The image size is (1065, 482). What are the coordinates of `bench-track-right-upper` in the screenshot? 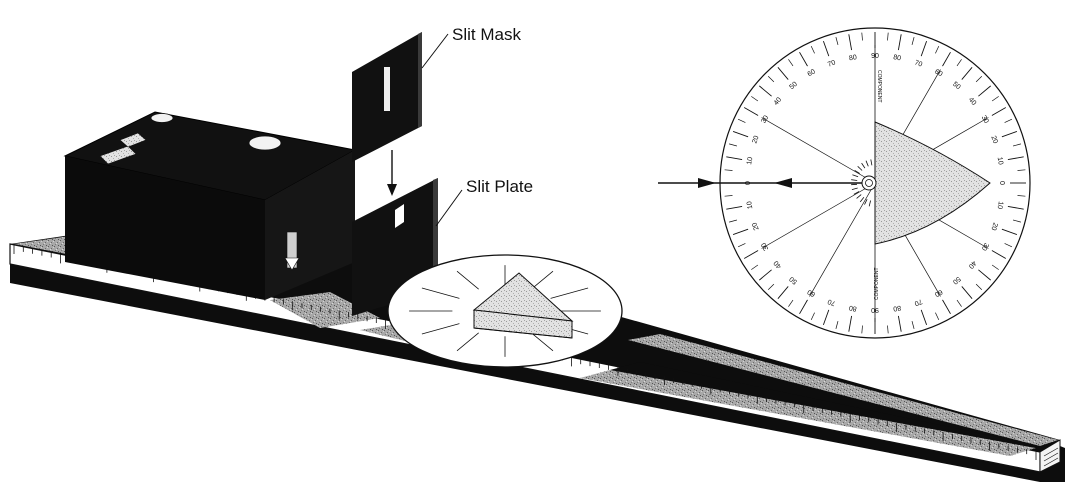 It's located at (843, 390).